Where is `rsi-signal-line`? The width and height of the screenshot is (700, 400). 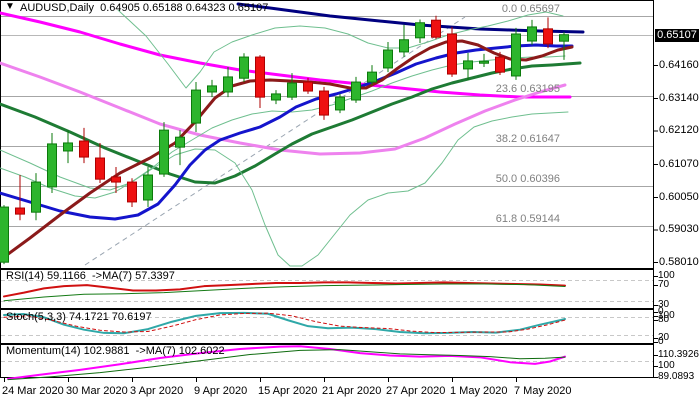 rsi-signal-line is located at coordinates (284, 292).